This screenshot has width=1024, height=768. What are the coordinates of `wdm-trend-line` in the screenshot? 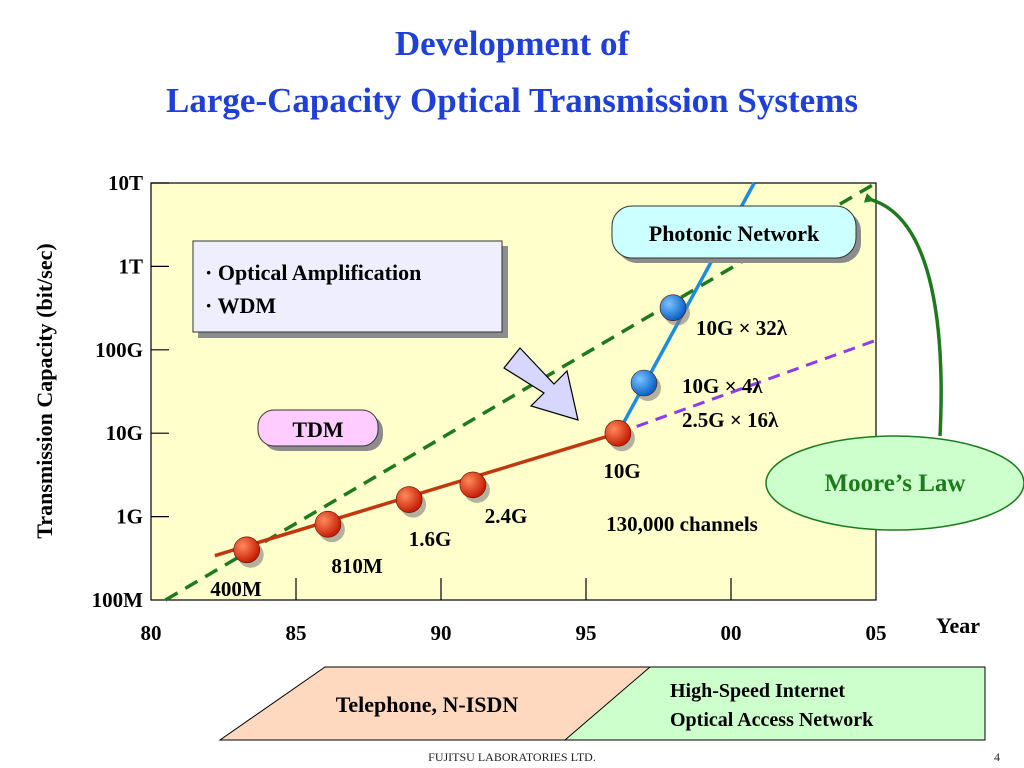 It's located at (747, 386).